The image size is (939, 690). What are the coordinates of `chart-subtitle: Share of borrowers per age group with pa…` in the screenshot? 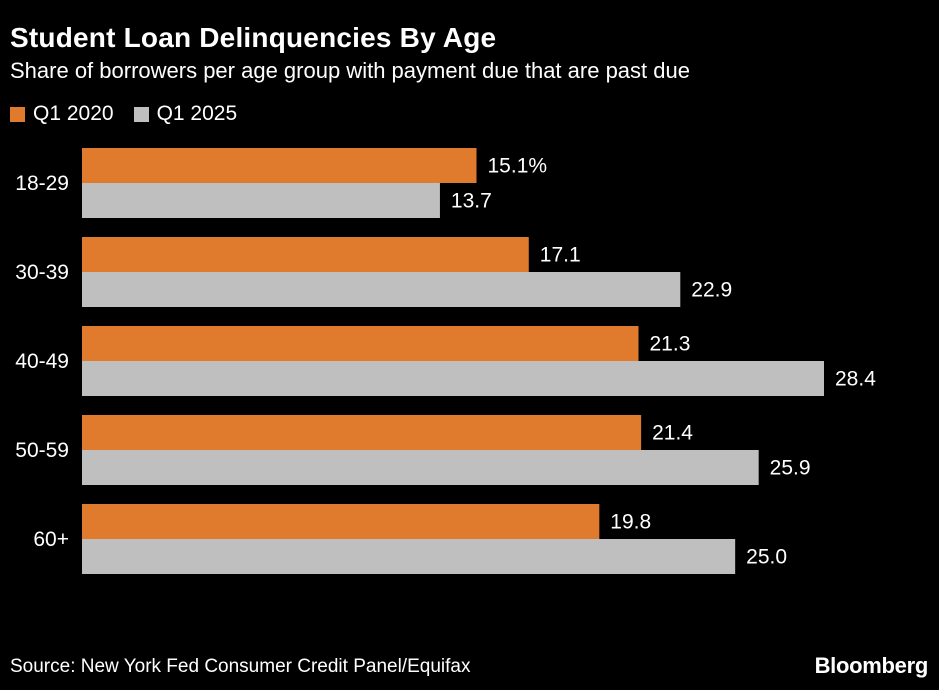 It's located at (350, 70).